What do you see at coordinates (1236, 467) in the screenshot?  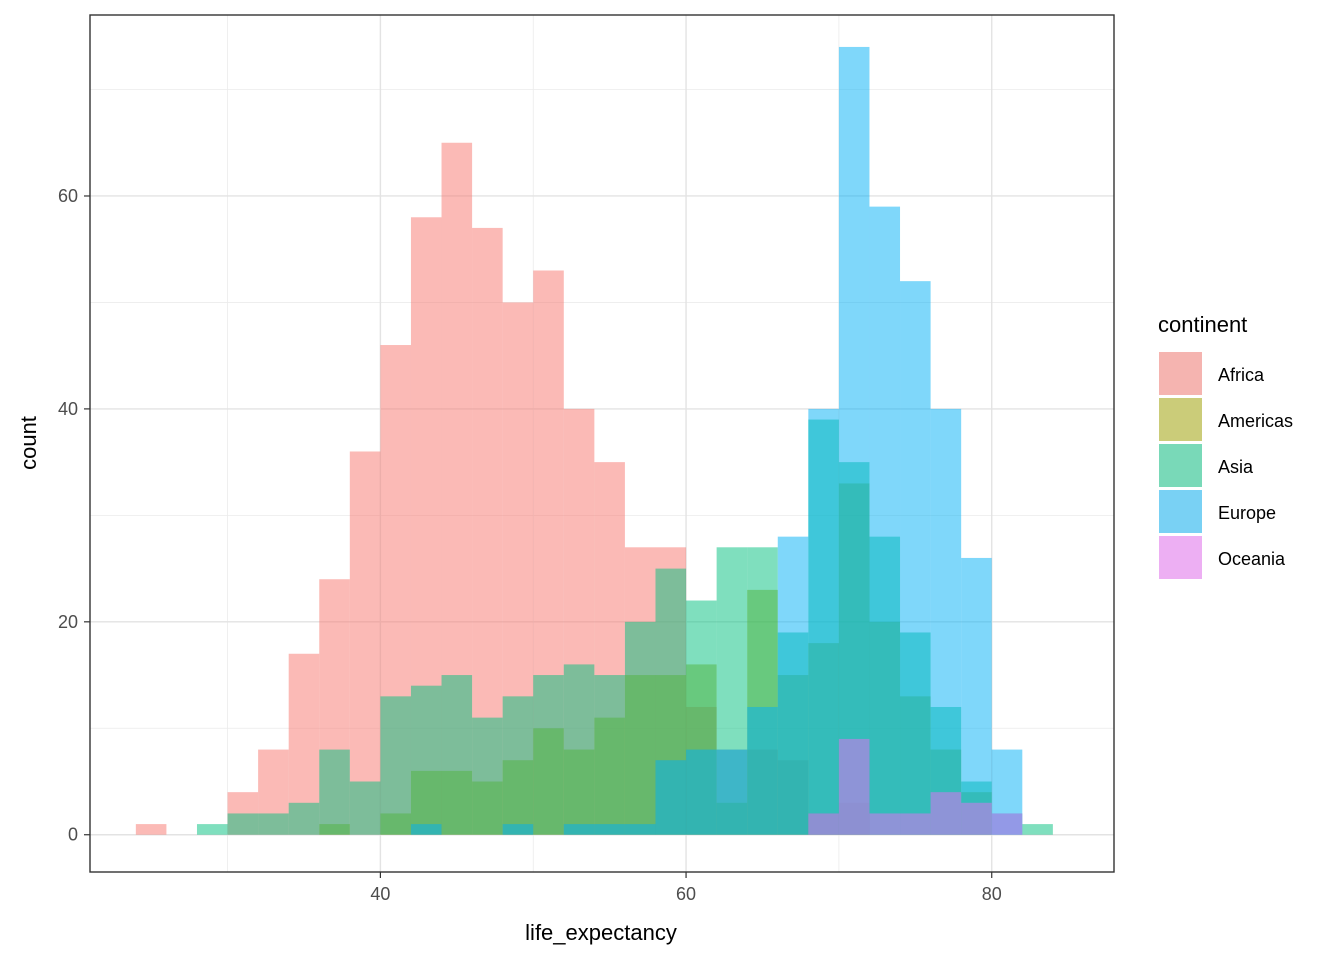 I see `legend-label-asia: Asia` at bounding box center [1236, 467].